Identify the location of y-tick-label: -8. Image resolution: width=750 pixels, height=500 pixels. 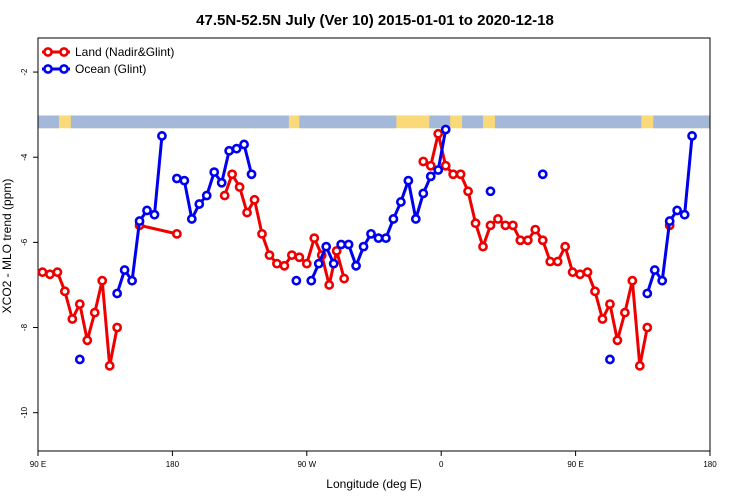
(24, 327).